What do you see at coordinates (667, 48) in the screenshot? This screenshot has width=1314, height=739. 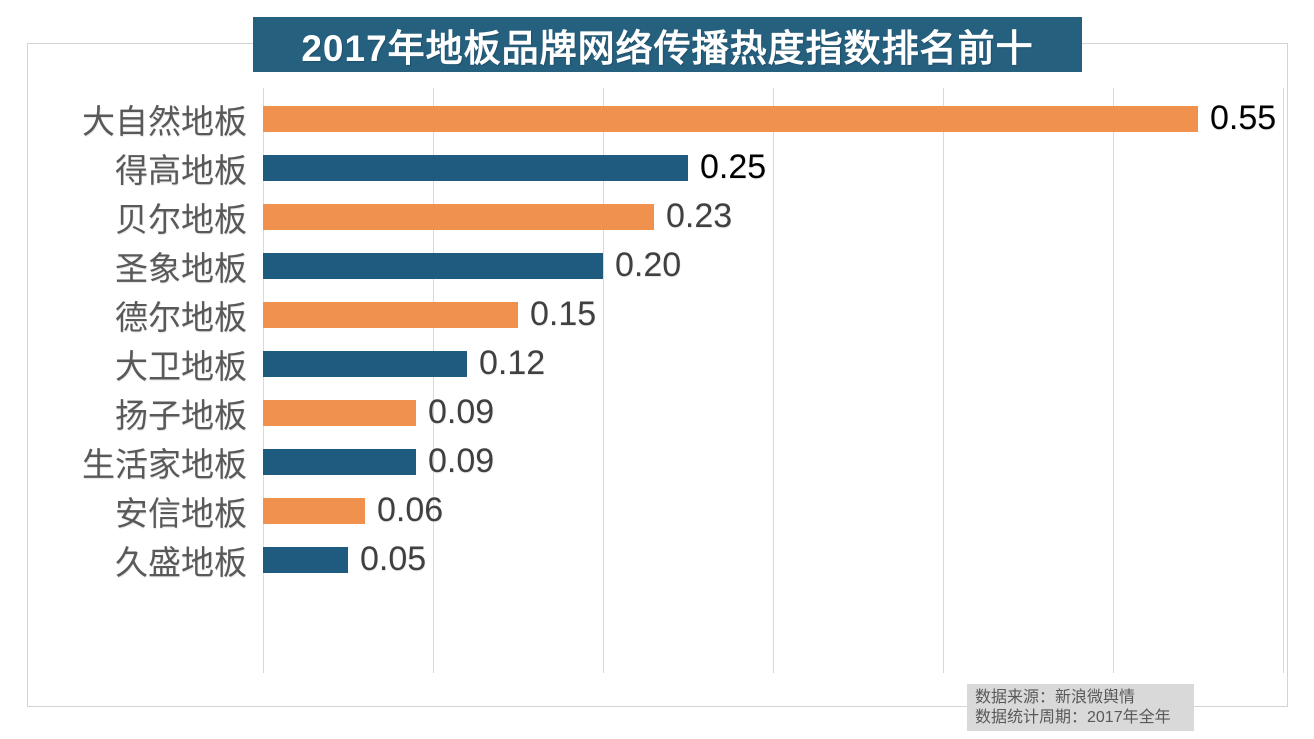 I see `chart-title-text: 2017年地板品牌网络传播热度指数排名前十` at bounding box center [667, 48].